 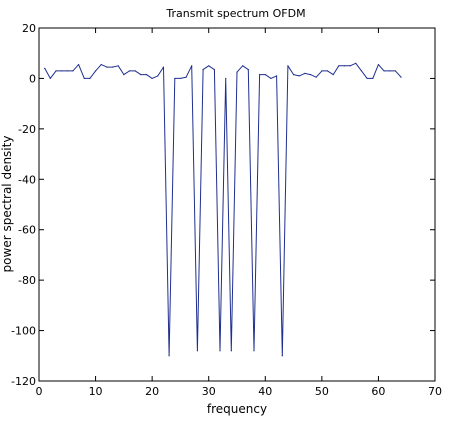 I want to click on x-tick-label: 70, so click(x=435, y=391).